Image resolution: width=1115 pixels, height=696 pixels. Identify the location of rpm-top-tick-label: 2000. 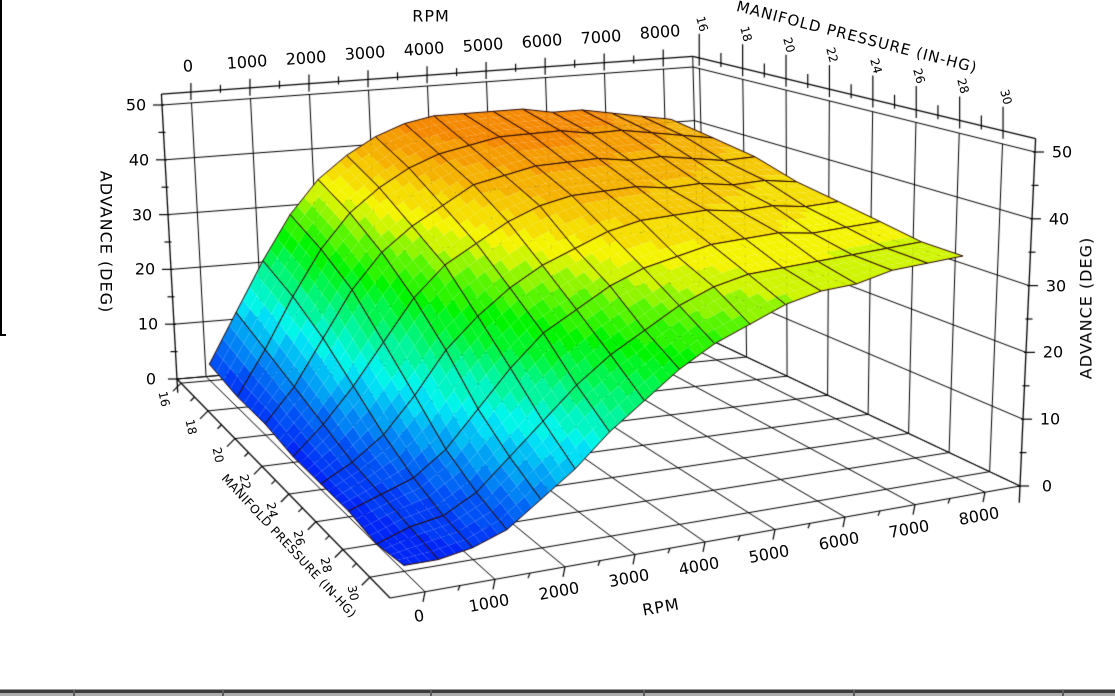
(306, 57).